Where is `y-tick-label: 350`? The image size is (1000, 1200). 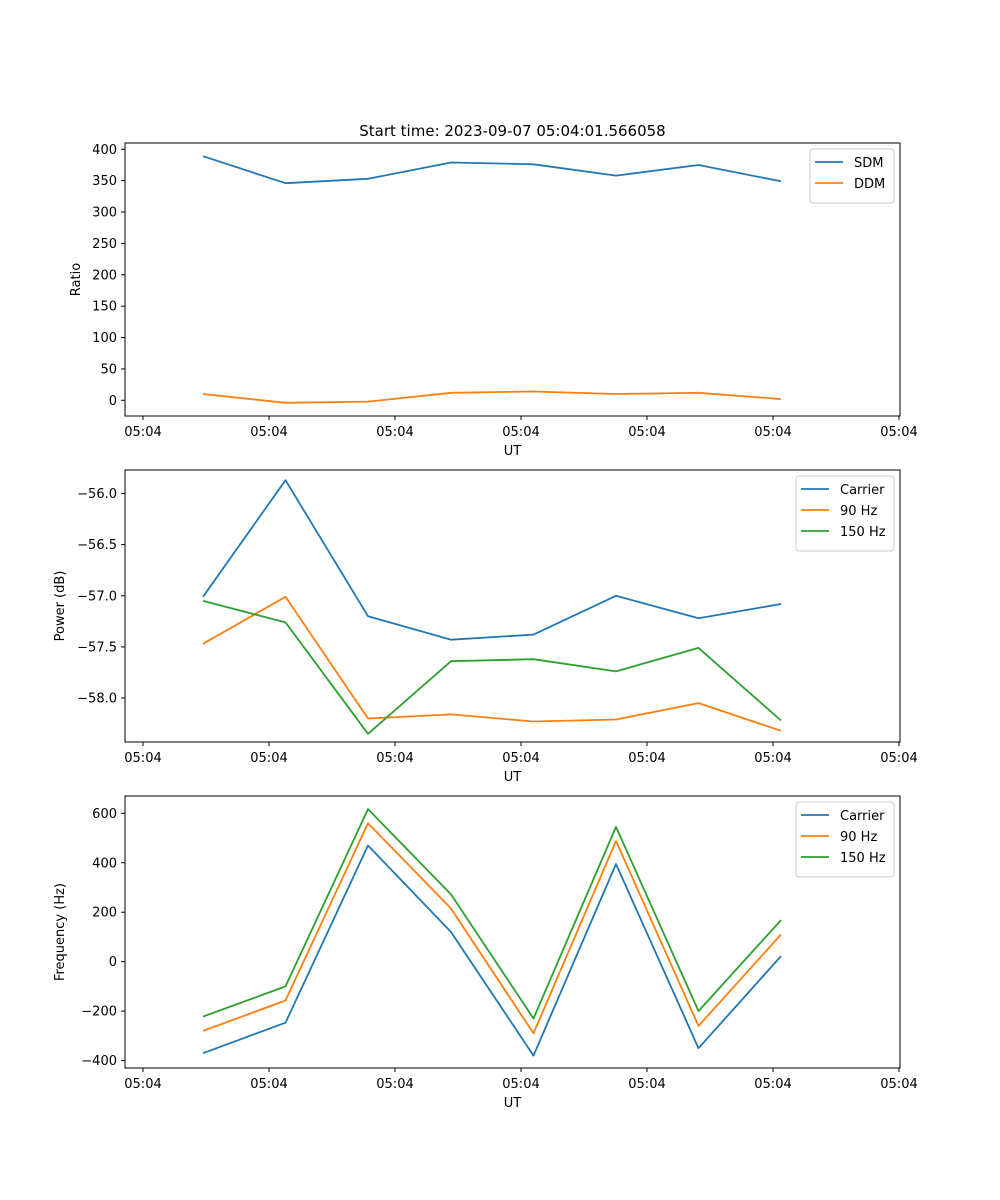
y-tick-label: 350 is located at coordinates (104, 181).